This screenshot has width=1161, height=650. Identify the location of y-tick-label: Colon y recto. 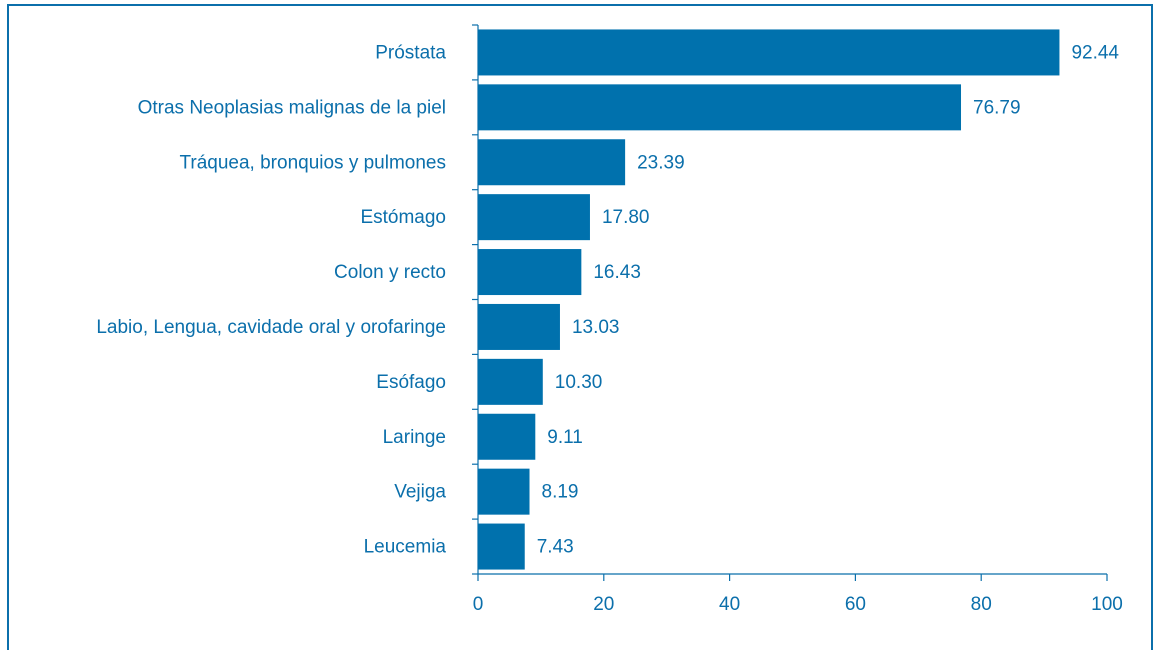
(390, 272).